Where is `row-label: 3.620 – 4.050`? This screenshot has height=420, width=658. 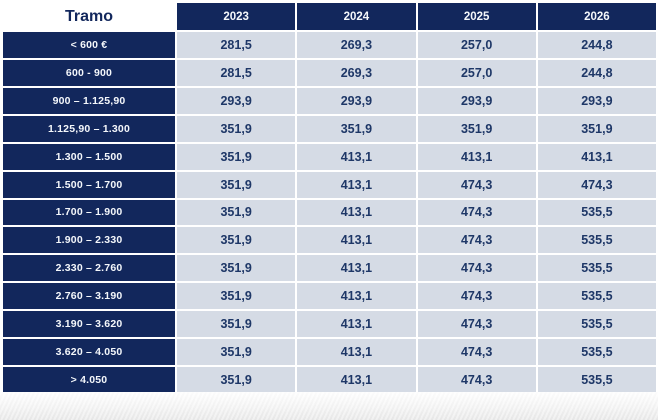 row-label: 3.620 – 4.050 is located at coordinates (89, 352).